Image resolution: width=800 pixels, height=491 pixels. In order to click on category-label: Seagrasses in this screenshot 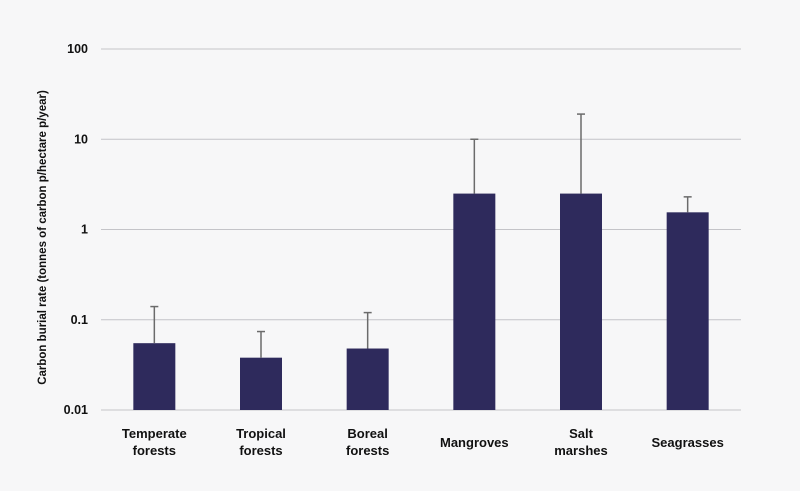, I will do `click(688, 442)`.